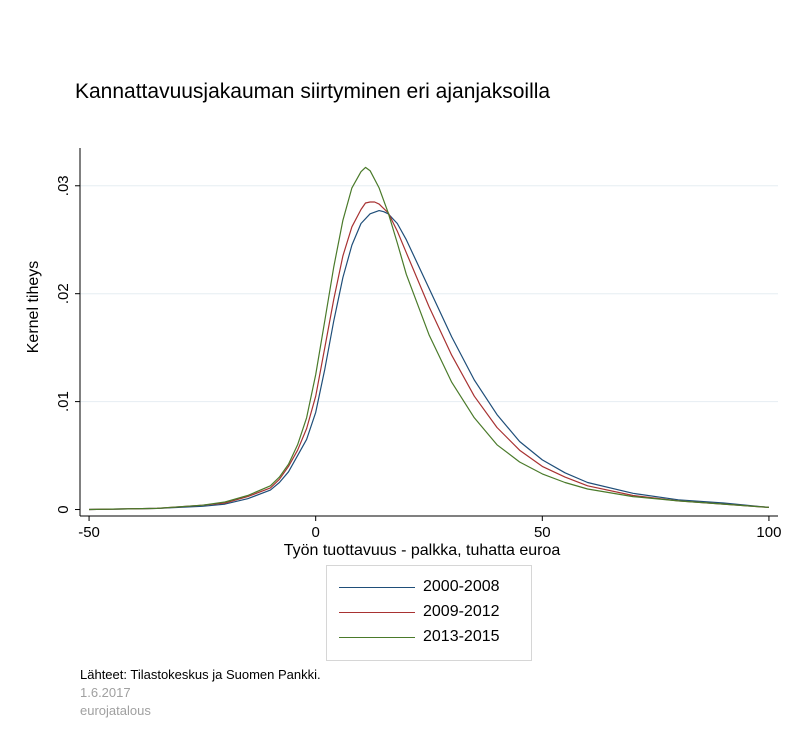 The height and width of the screenshot is (729, 800). What do you see at coordinates (200, 674) in the screenshot?
I see `source-note: Lähteet: Tilastokeskus ja Suomen Pankki.` at bounding box center [200, 674].